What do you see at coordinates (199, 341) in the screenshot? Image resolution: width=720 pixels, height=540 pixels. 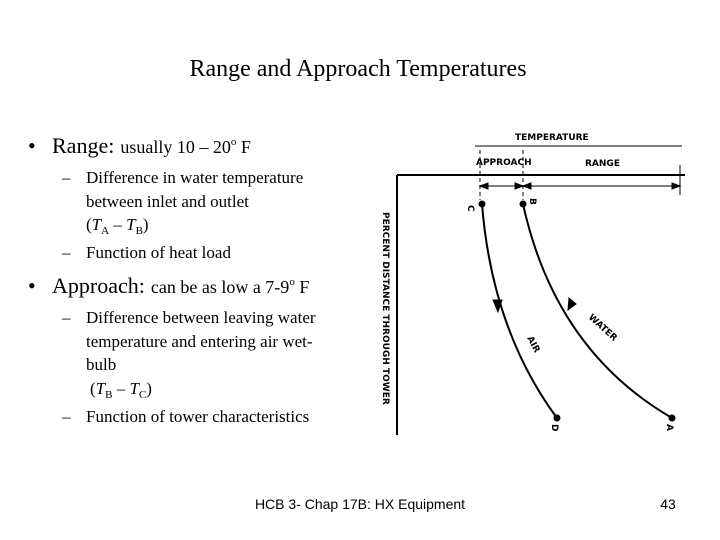 I see `sub-text: temperature and entering air wet-` at bounding box center [199, 341].